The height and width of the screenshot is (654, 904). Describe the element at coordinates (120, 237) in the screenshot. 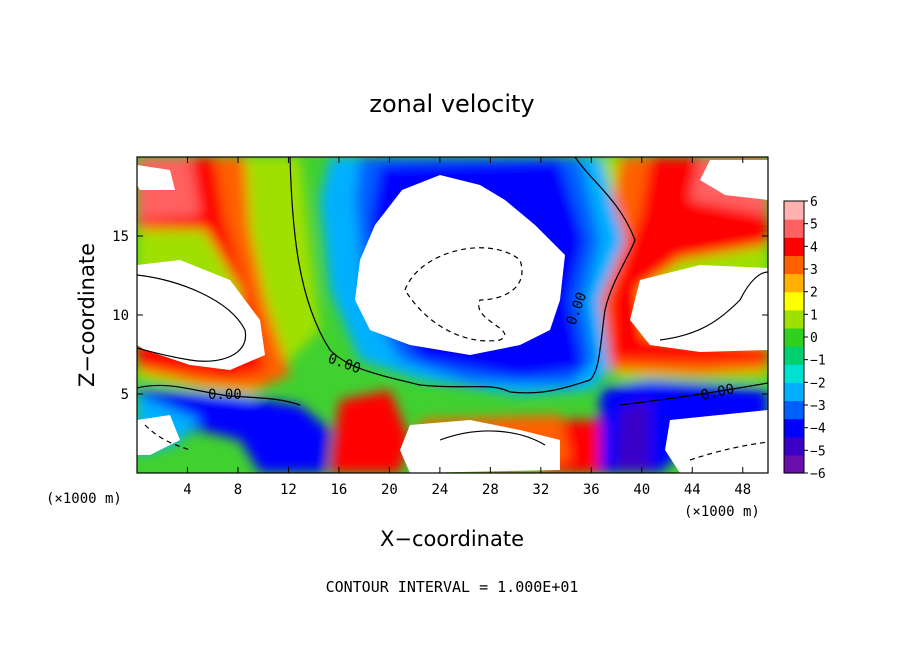

I see `y-tick-label: 15` at that location.